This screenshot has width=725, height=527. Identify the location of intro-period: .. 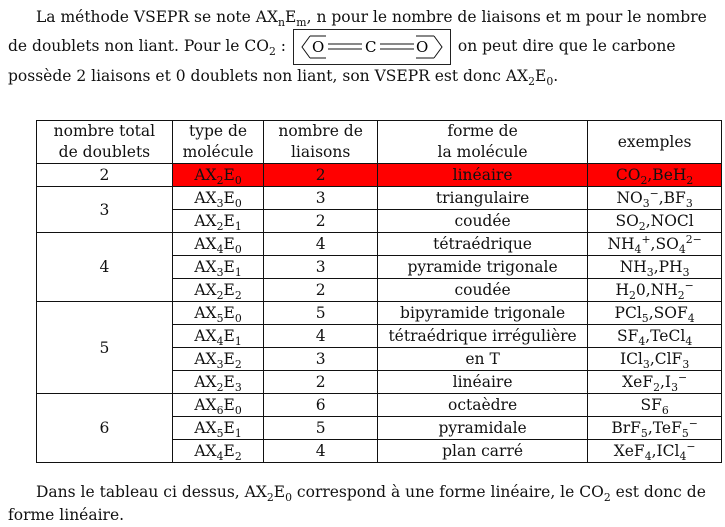
(556, 76).